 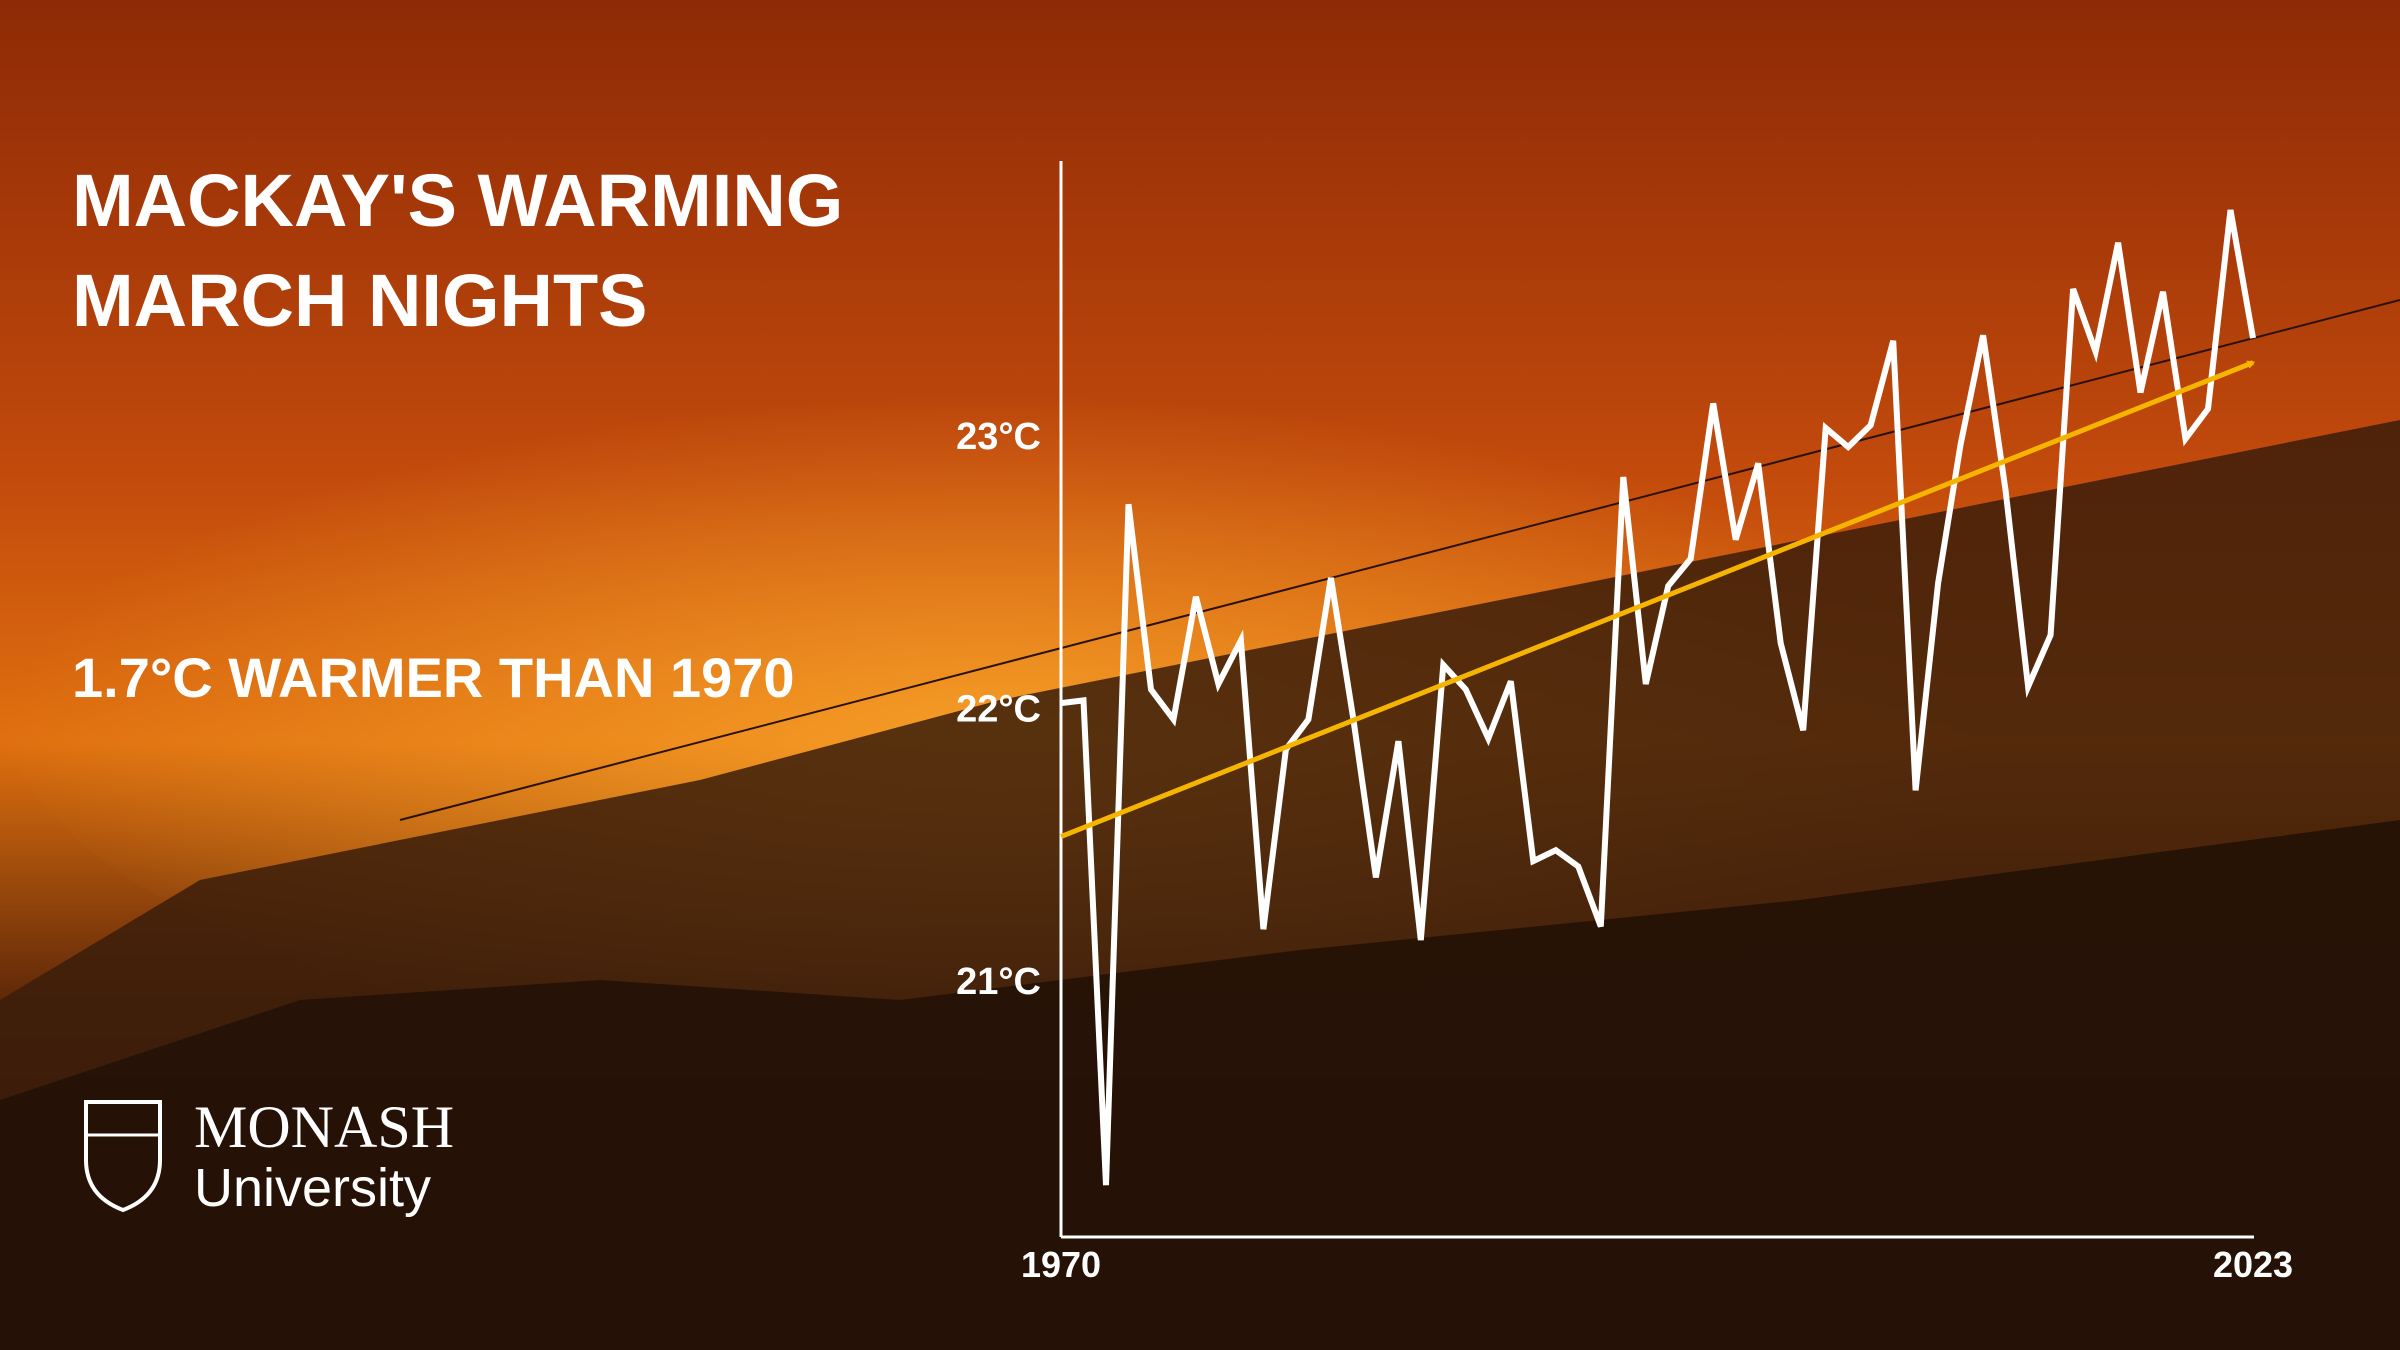 What do you see at coordinates (998, 710) in the screenshot?
I see `y-tick-label: 22°C` at bounding box center [998, 710].